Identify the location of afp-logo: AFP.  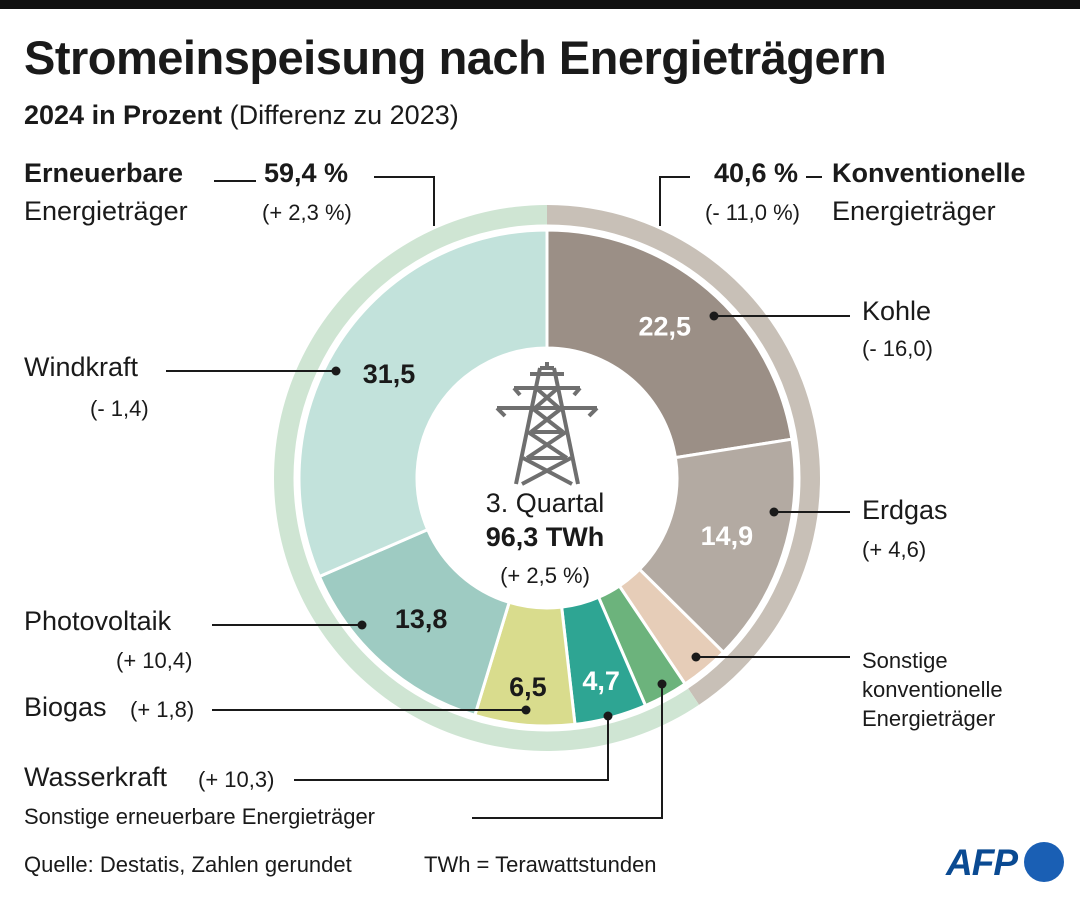
(1006, 863).